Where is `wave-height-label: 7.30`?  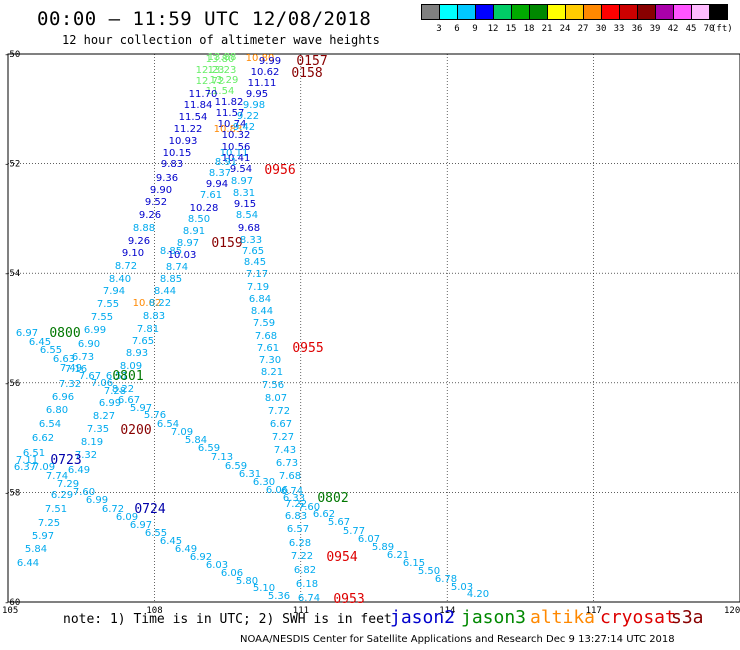
wave-height-label: 7.30 is located at coordinates (270, 360).